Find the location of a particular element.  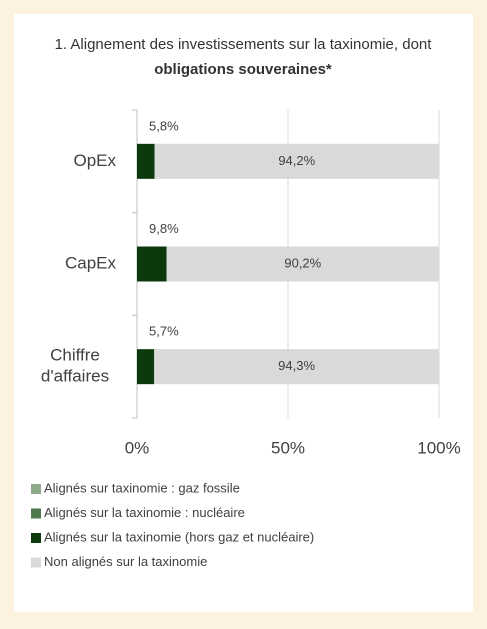

y-tick-label: Chiffre d'affaires is located at coordinates (75, 366).